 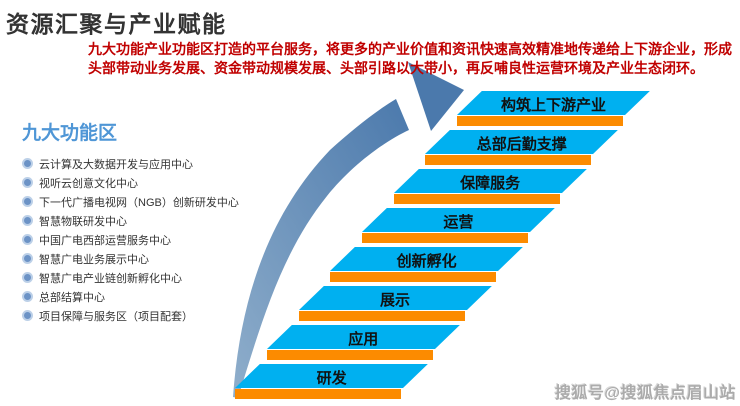 I want to click on step-label: 构筑上下游产业, so click(x=553, y=105).